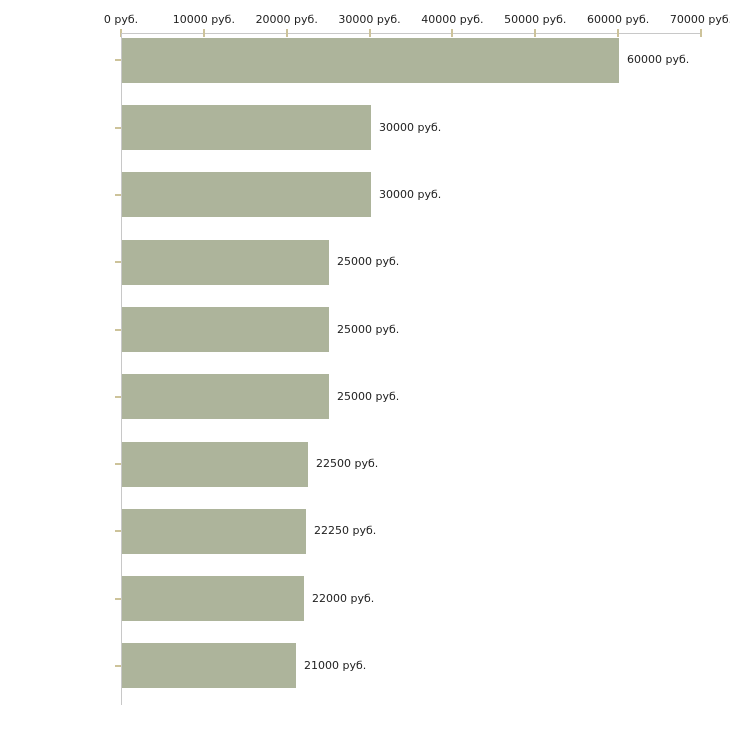 The image size is (730, 730). Describe the element at coordinates (699, 19) in the screenshot. I see `x-axis-tick-label: 70000 руб.` at that location.